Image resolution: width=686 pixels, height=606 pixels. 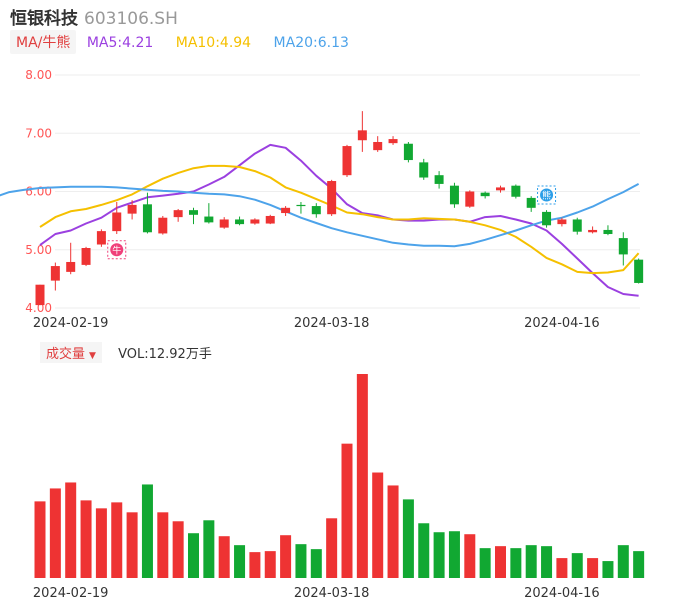 What do you see at coordinates (131, 19) in the screenshot?
I see `stock-code: 603106.SH` at bounding box center [131, 19].